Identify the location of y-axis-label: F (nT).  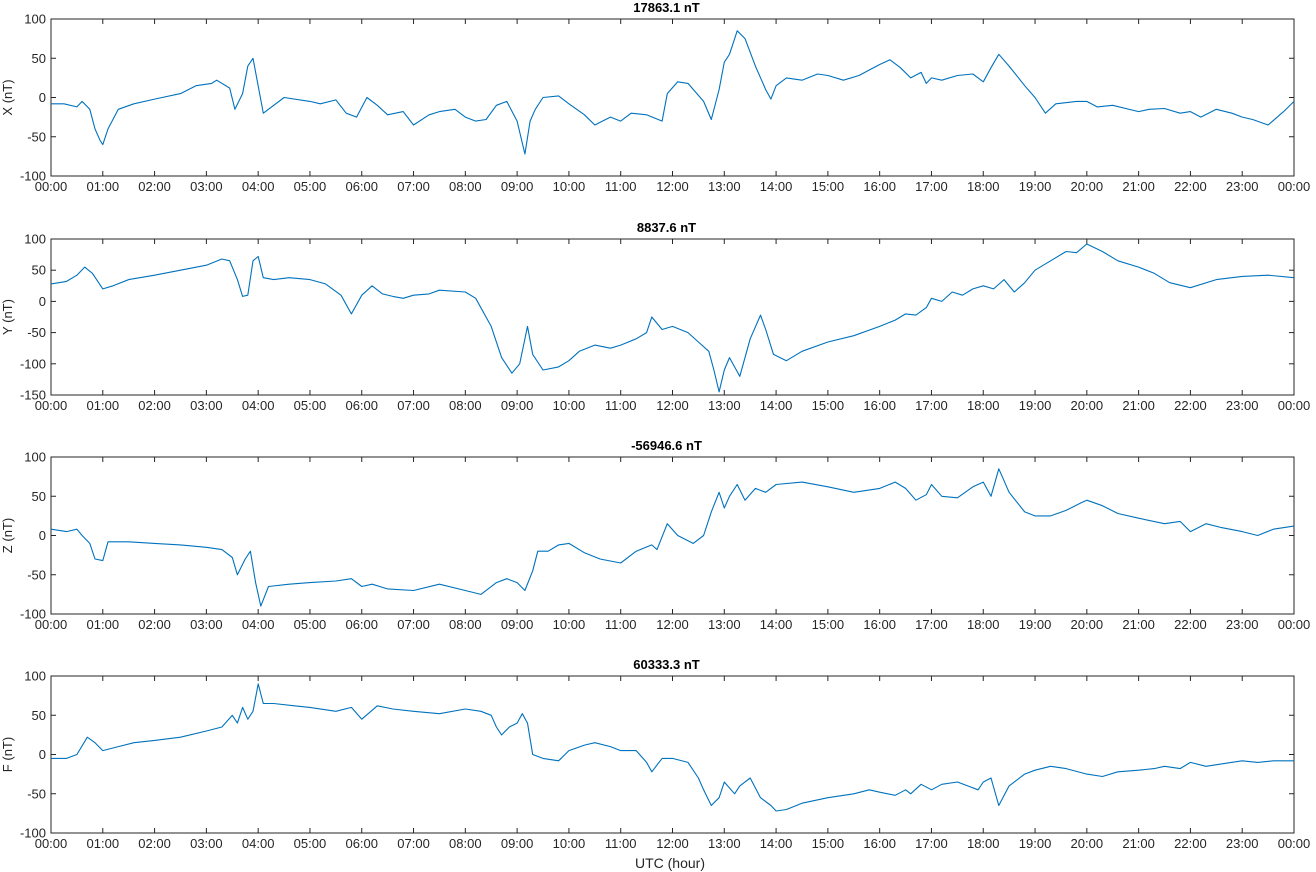
(7, 754).